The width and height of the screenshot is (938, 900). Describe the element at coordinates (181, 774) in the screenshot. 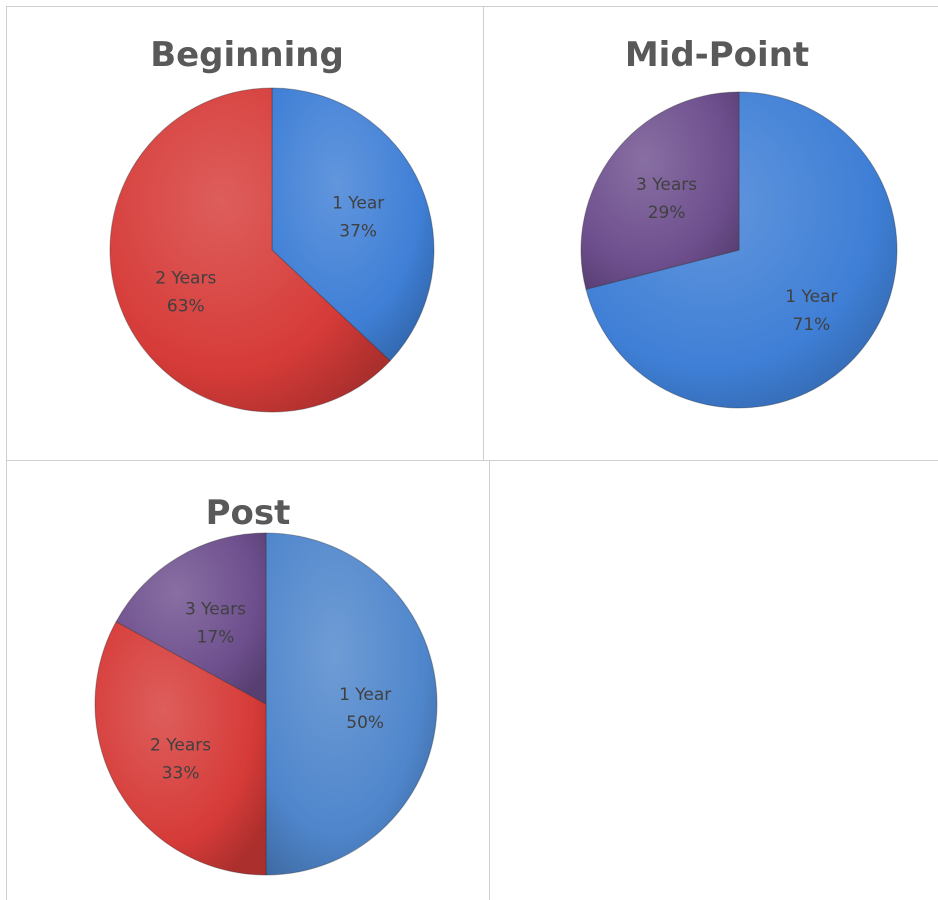

I see `slice-label-percent: 33%` at that location.